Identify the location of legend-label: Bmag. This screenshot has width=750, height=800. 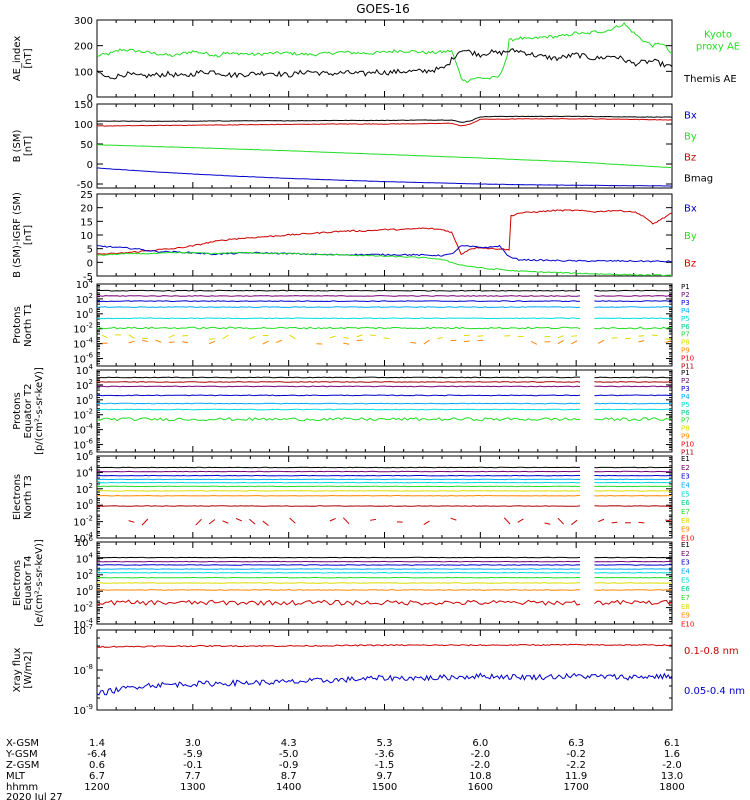
(698, 179).